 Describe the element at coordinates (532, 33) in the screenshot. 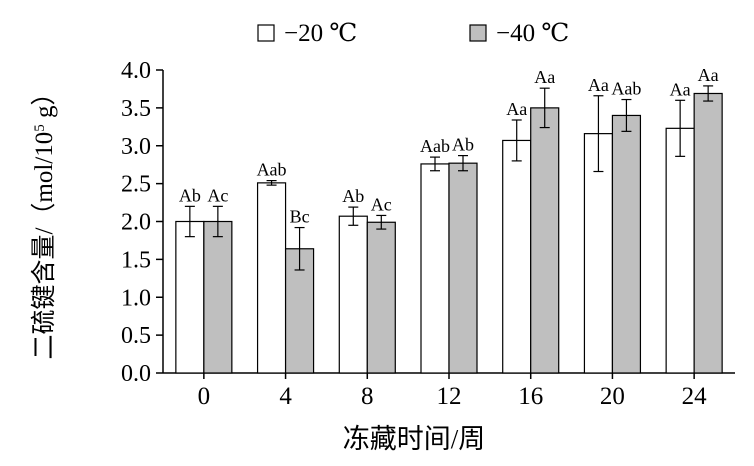

I see `legend-label-series-2: −40 ℃` at that location.